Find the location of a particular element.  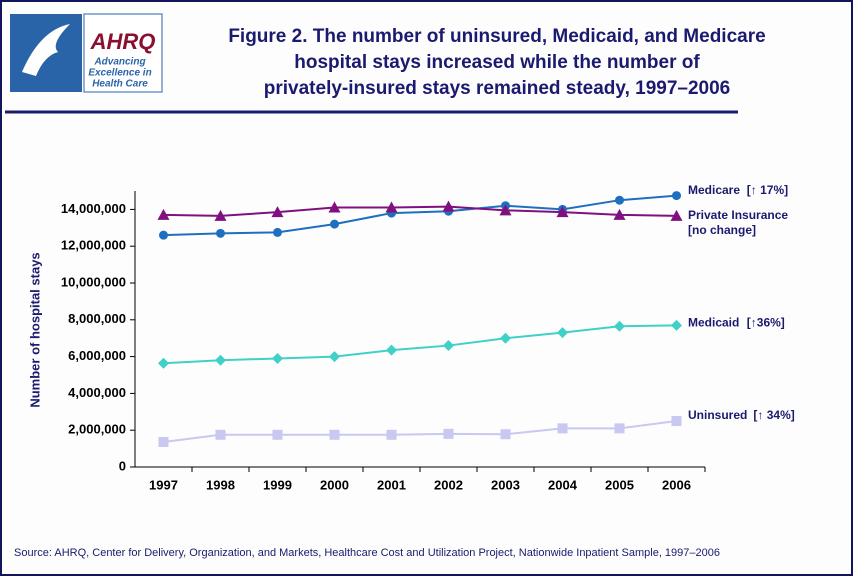

x-tick-label: 2001 is located at coordinates (391, 484).